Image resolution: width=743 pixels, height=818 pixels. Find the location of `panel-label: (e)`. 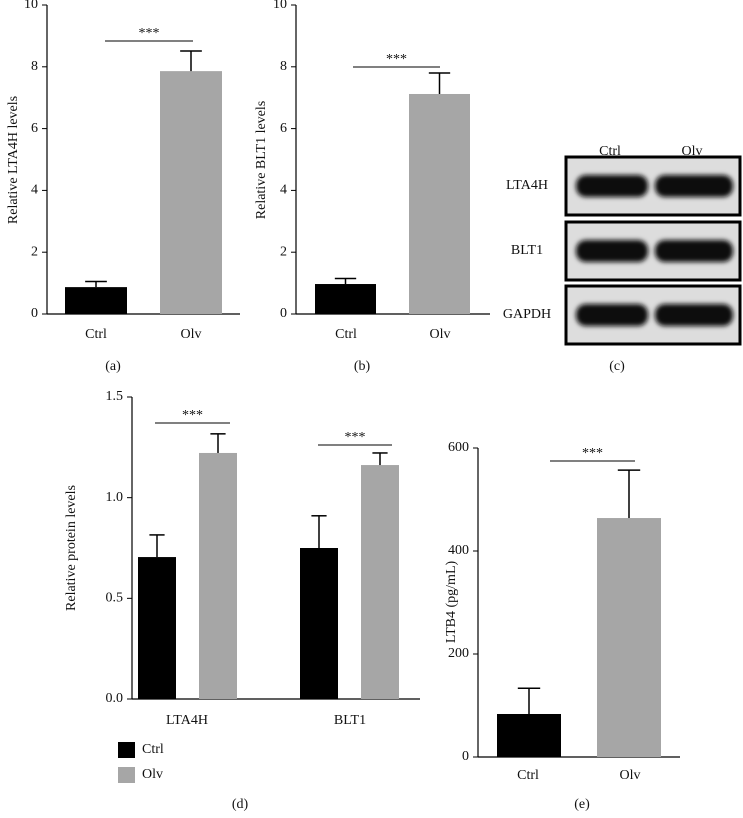

panel-label: (e) is located at coordinates (582, 804).